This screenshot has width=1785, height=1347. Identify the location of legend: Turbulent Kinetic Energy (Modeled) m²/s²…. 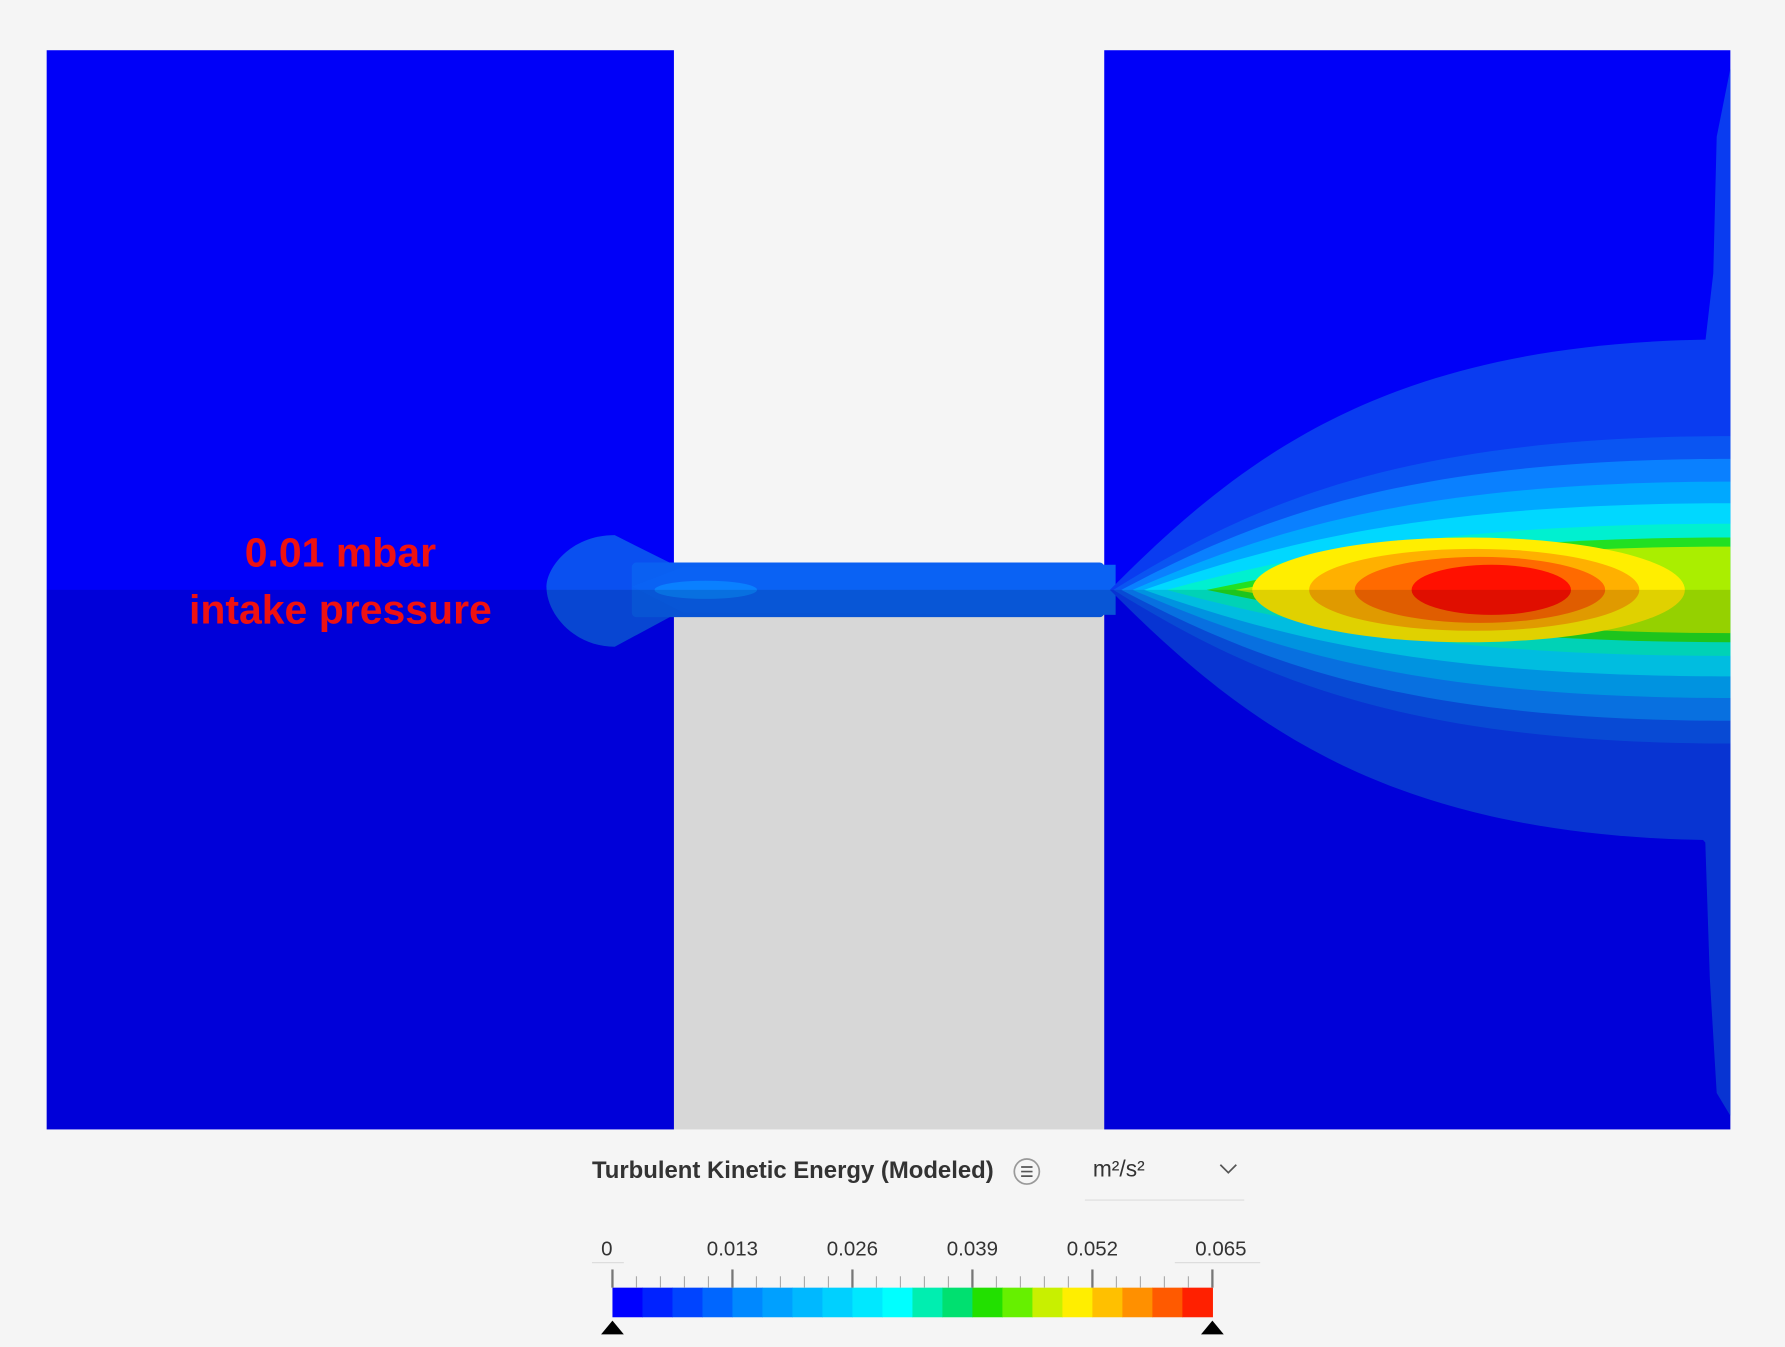
(926, 1245).